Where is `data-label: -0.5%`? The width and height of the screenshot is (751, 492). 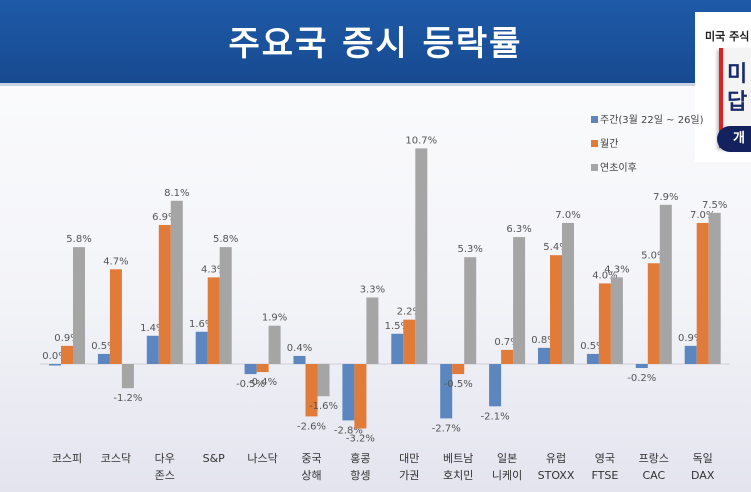
data-label: -0.5% is located at coordinates (458, 384).